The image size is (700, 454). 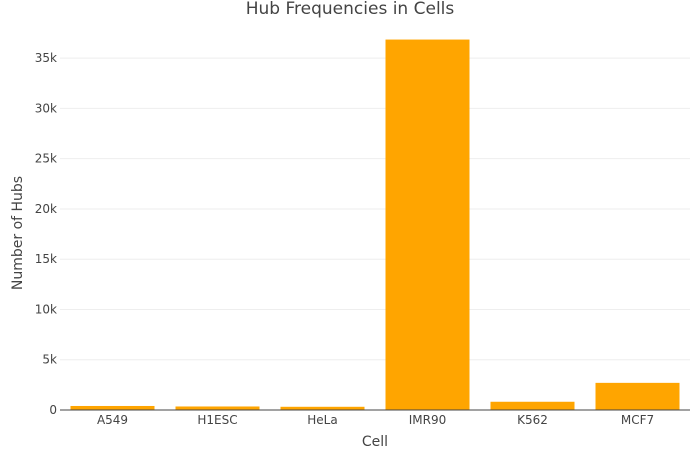 What do you see at coordinates (427, 225) in the screenshot?
I see `bar-imr90` at bounding box center [427, 225].